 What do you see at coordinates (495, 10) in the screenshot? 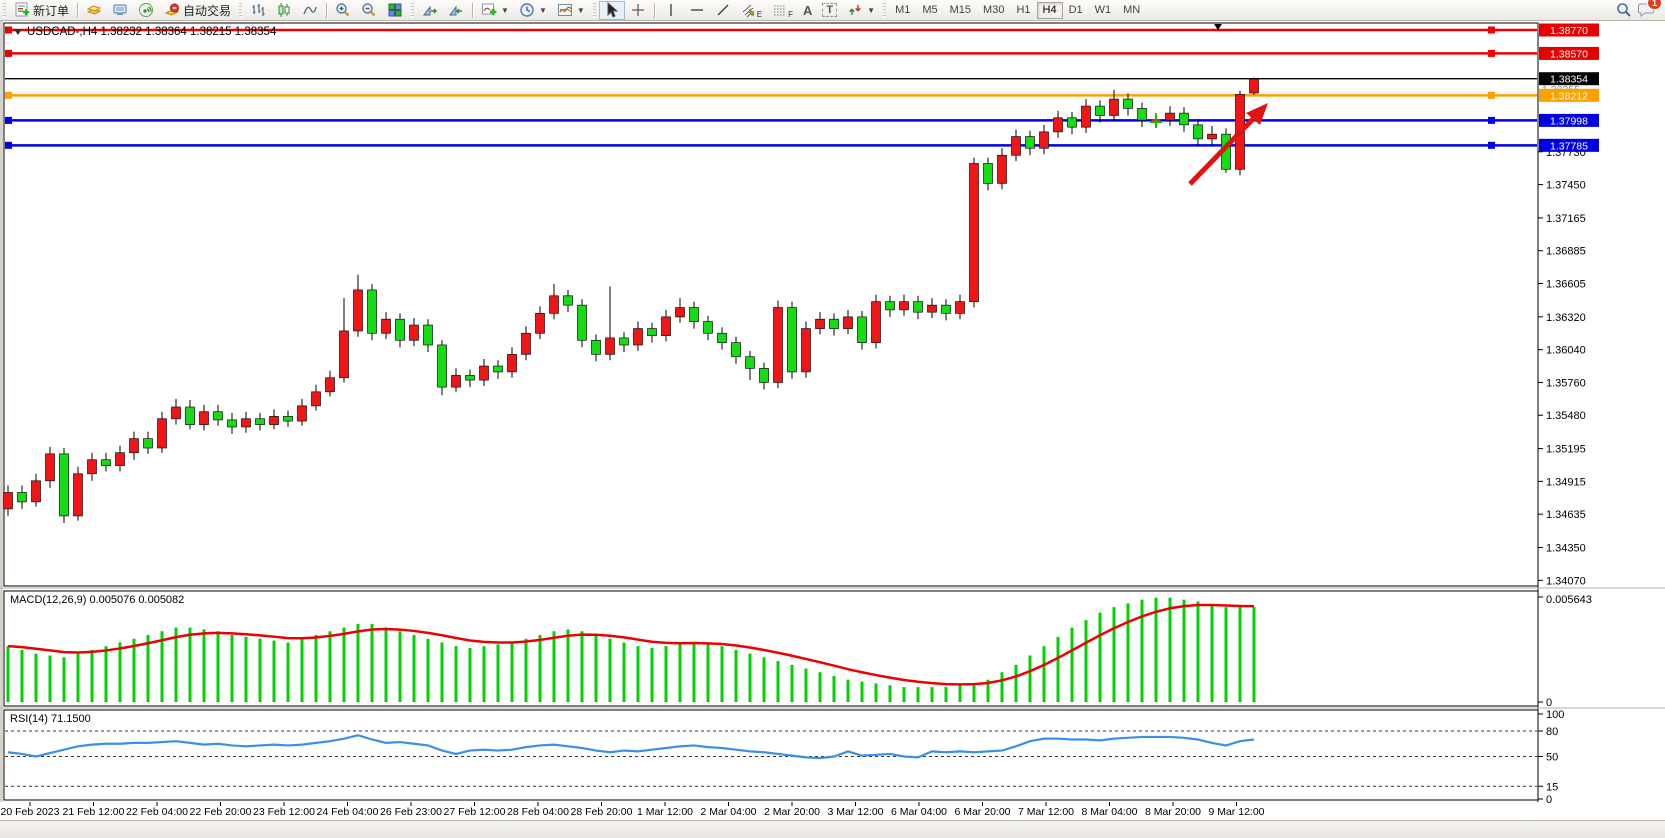
I see `add-indicator-button: ▼` at bounding box center [495, 10].